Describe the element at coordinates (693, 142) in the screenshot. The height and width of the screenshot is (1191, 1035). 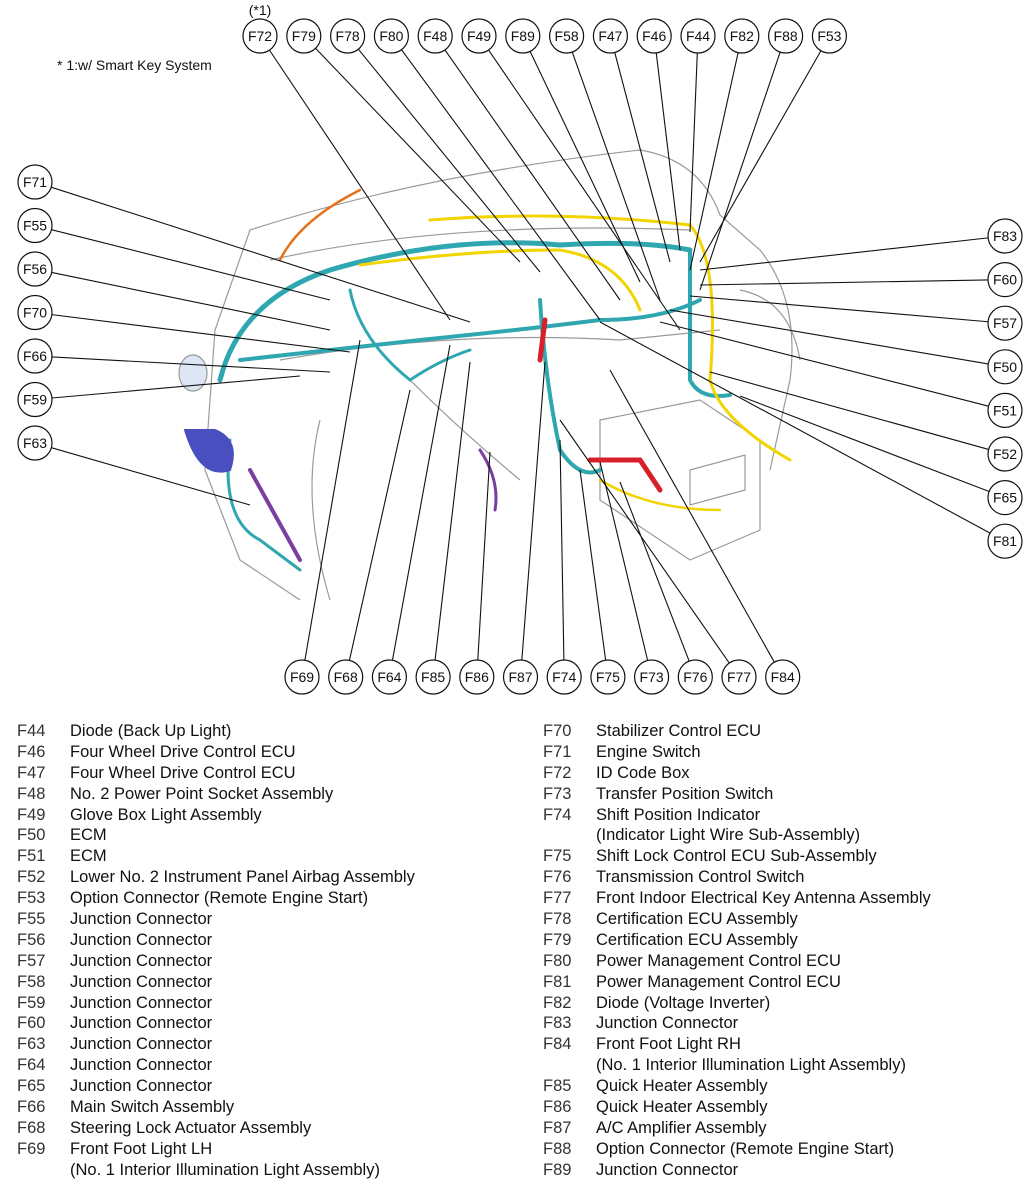
I see `leader-line-f44` at that location.